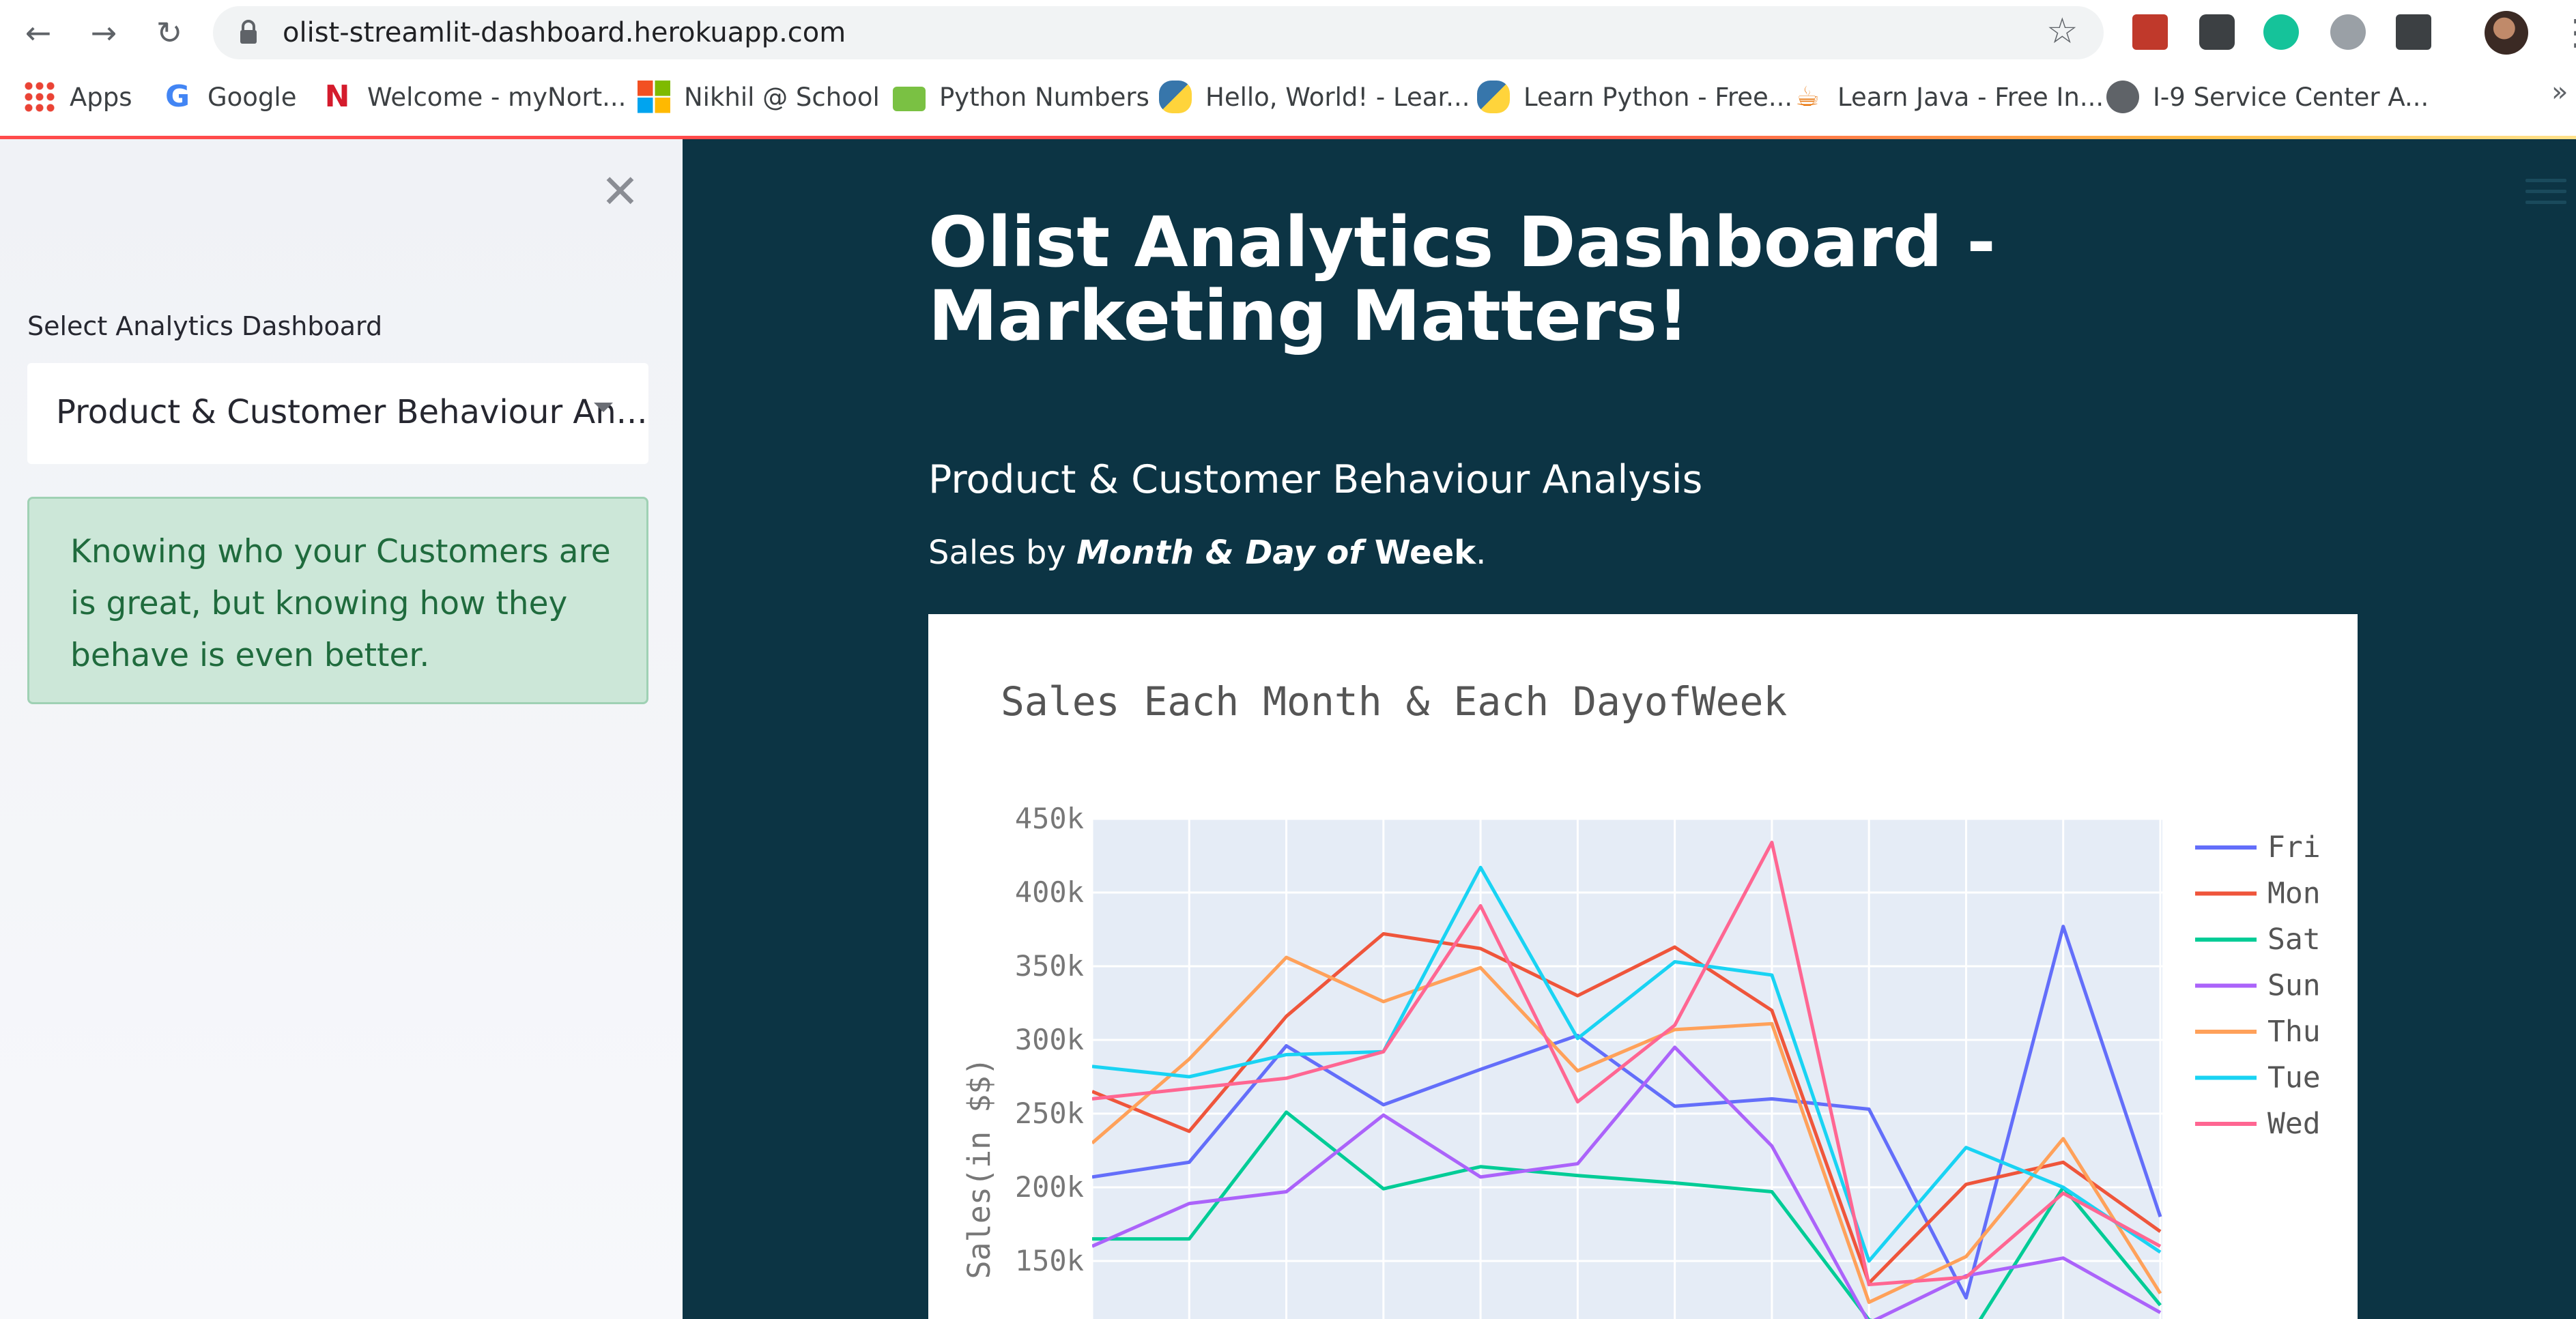 This screenshot has height=1319, width=2576. What do you see at coordinates (205, 326) in the screenshot?
I see `select-label: Select Analytics Dashboard` at bounding box center [205, 326].